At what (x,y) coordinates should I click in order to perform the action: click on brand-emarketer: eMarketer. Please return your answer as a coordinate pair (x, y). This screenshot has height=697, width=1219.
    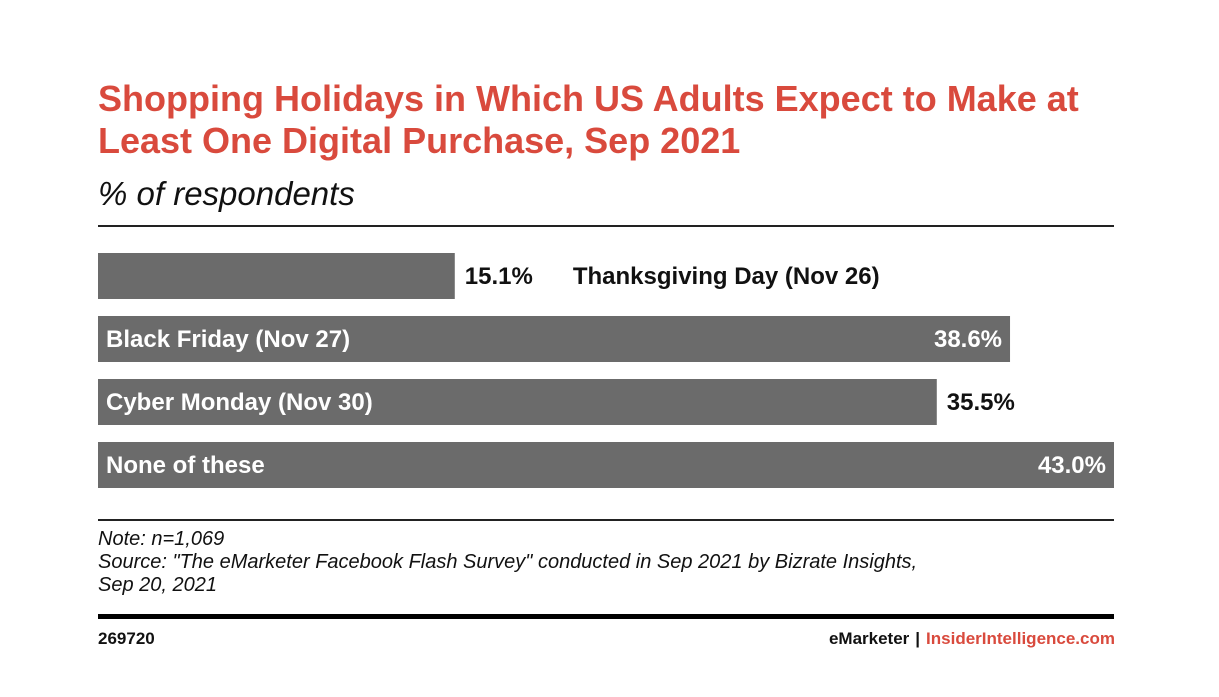
    Looking at the image, I should click on (869, 638).